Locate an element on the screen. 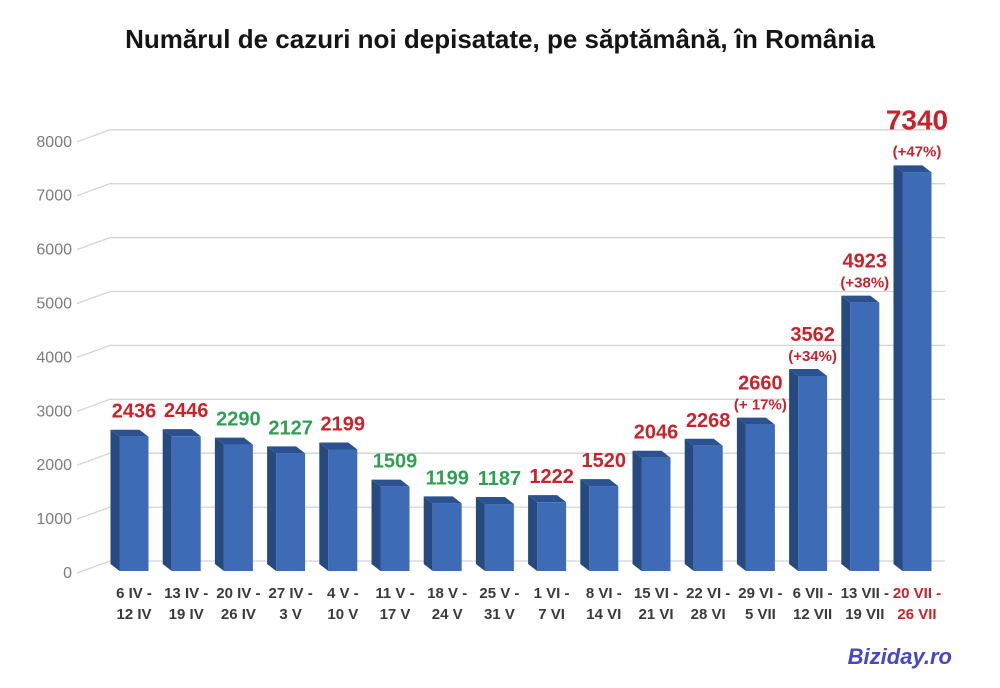 Image resolution: width=1000 pixels, height=688 pixels. x-tick-label: 5 VII is located at coordinates (760, 614).